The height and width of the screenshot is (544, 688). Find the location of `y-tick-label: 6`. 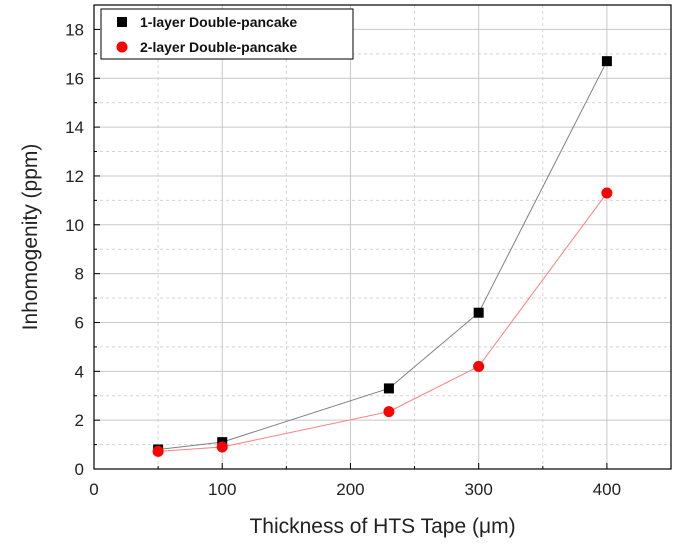

y-tick-label: 6 is located at coordinates (79, 322).